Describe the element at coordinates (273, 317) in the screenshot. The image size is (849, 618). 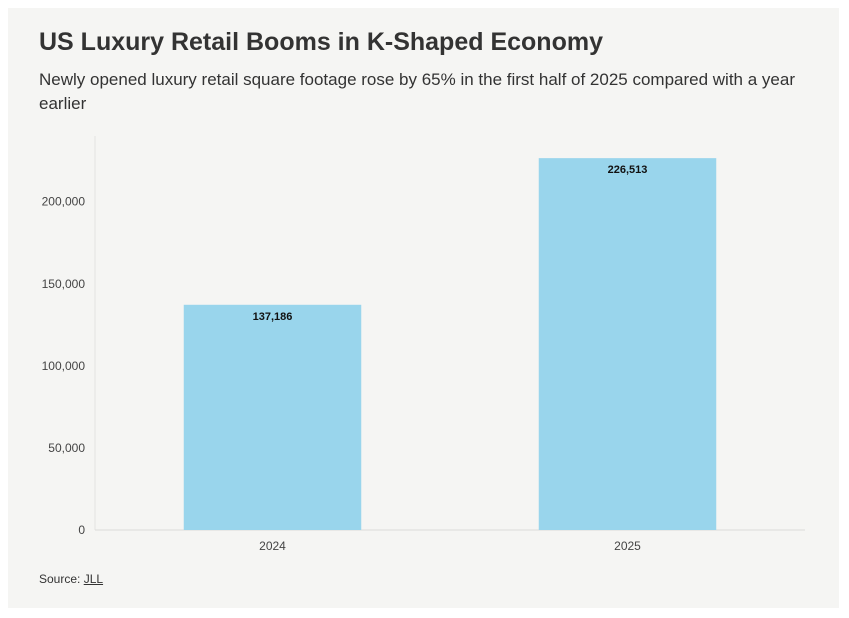
I see `data-label: 137,186` at that location.